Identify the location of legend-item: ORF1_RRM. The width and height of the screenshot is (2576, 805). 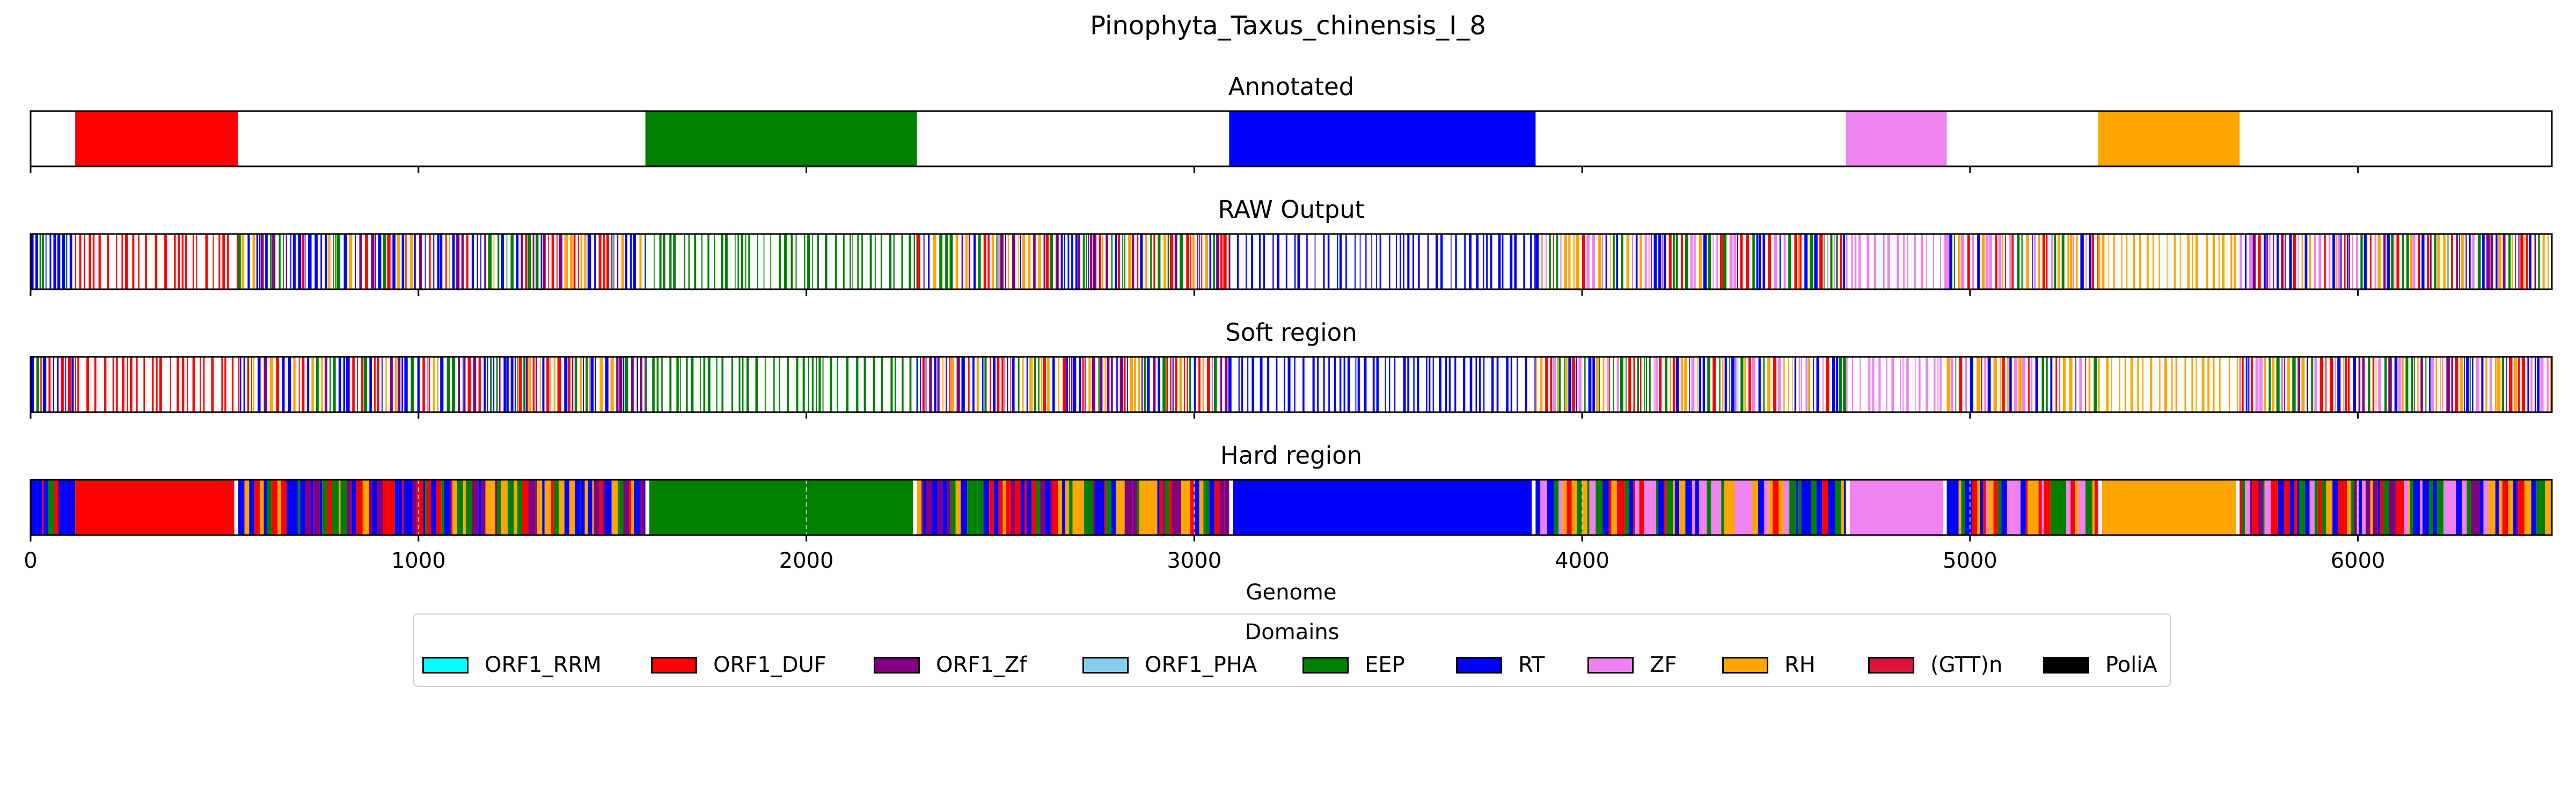
(512, 665).